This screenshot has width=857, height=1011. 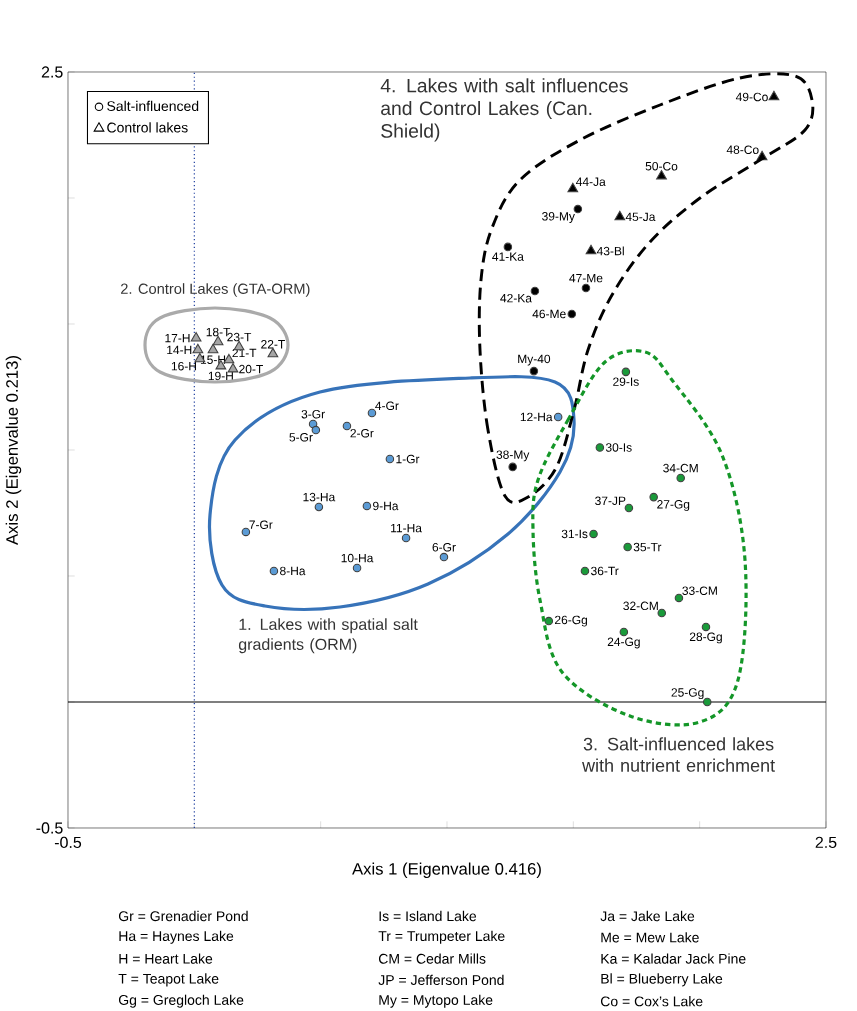 What do you see at coordinates (699, 590) in the screenshot?
I see `annotation: 33-CM` at bounding box center [699, 590].